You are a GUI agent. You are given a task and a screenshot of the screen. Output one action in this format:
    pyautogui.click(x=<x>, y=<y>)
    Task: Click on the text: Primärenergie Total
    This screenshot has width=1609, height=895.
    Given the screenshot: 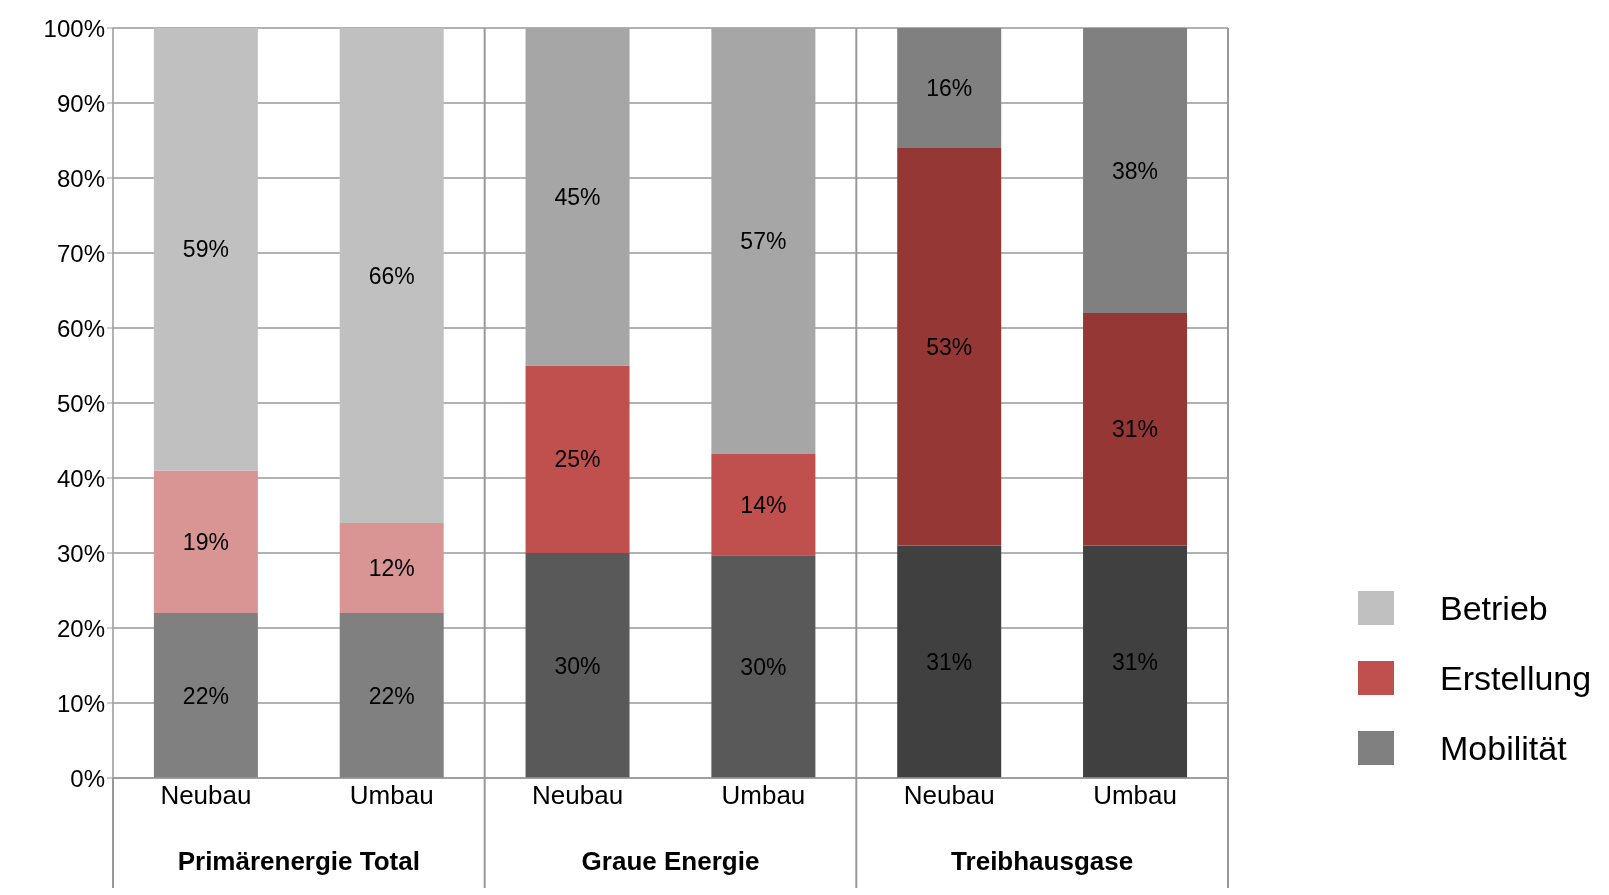 What is the action you would take?
    pyautogui.click(x=298, y=861)
    